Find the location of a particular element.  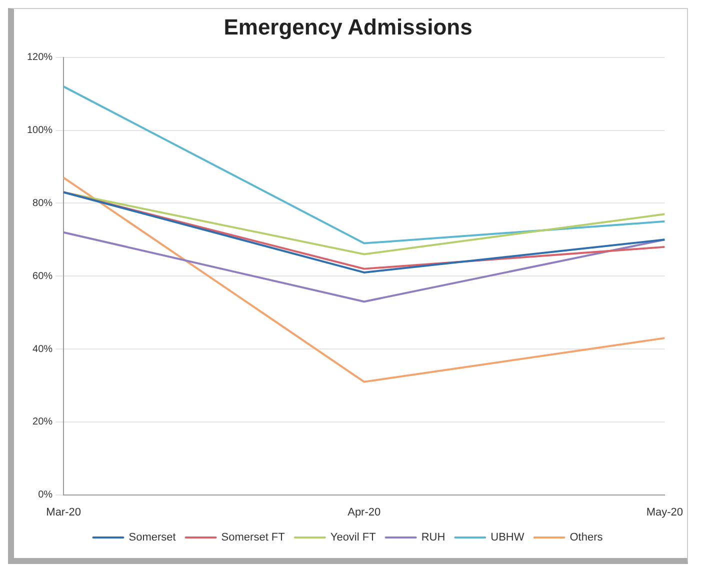

x-tick-label: Mar-20 is located at coordinates (63, 512).